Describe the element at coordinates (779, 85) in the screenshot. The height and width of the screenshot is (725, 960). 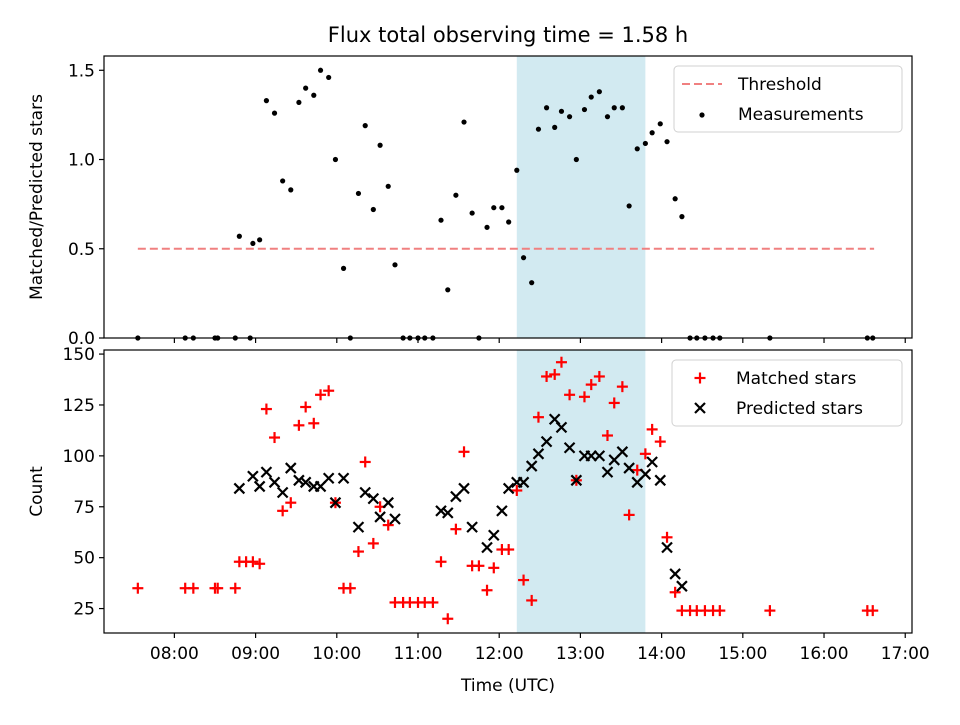
I see `legend-label: Threshold` at that location.